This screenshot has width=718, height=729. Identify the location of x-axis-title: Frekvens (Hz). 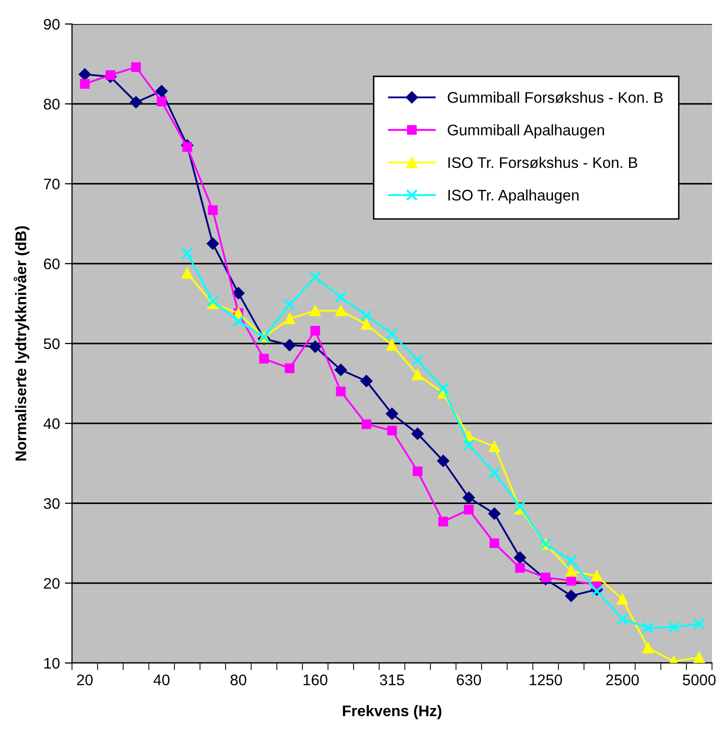
(392, 712).